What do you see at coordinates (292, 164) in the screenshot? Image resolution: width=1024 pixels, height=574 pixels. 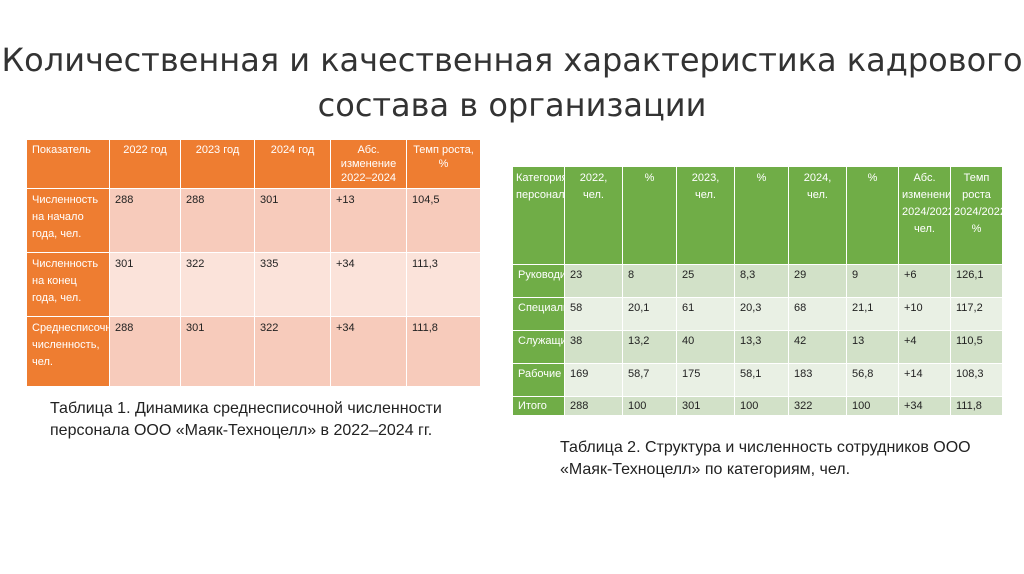 I see `column-header: 2024 год` at bounding box center [292, 164].